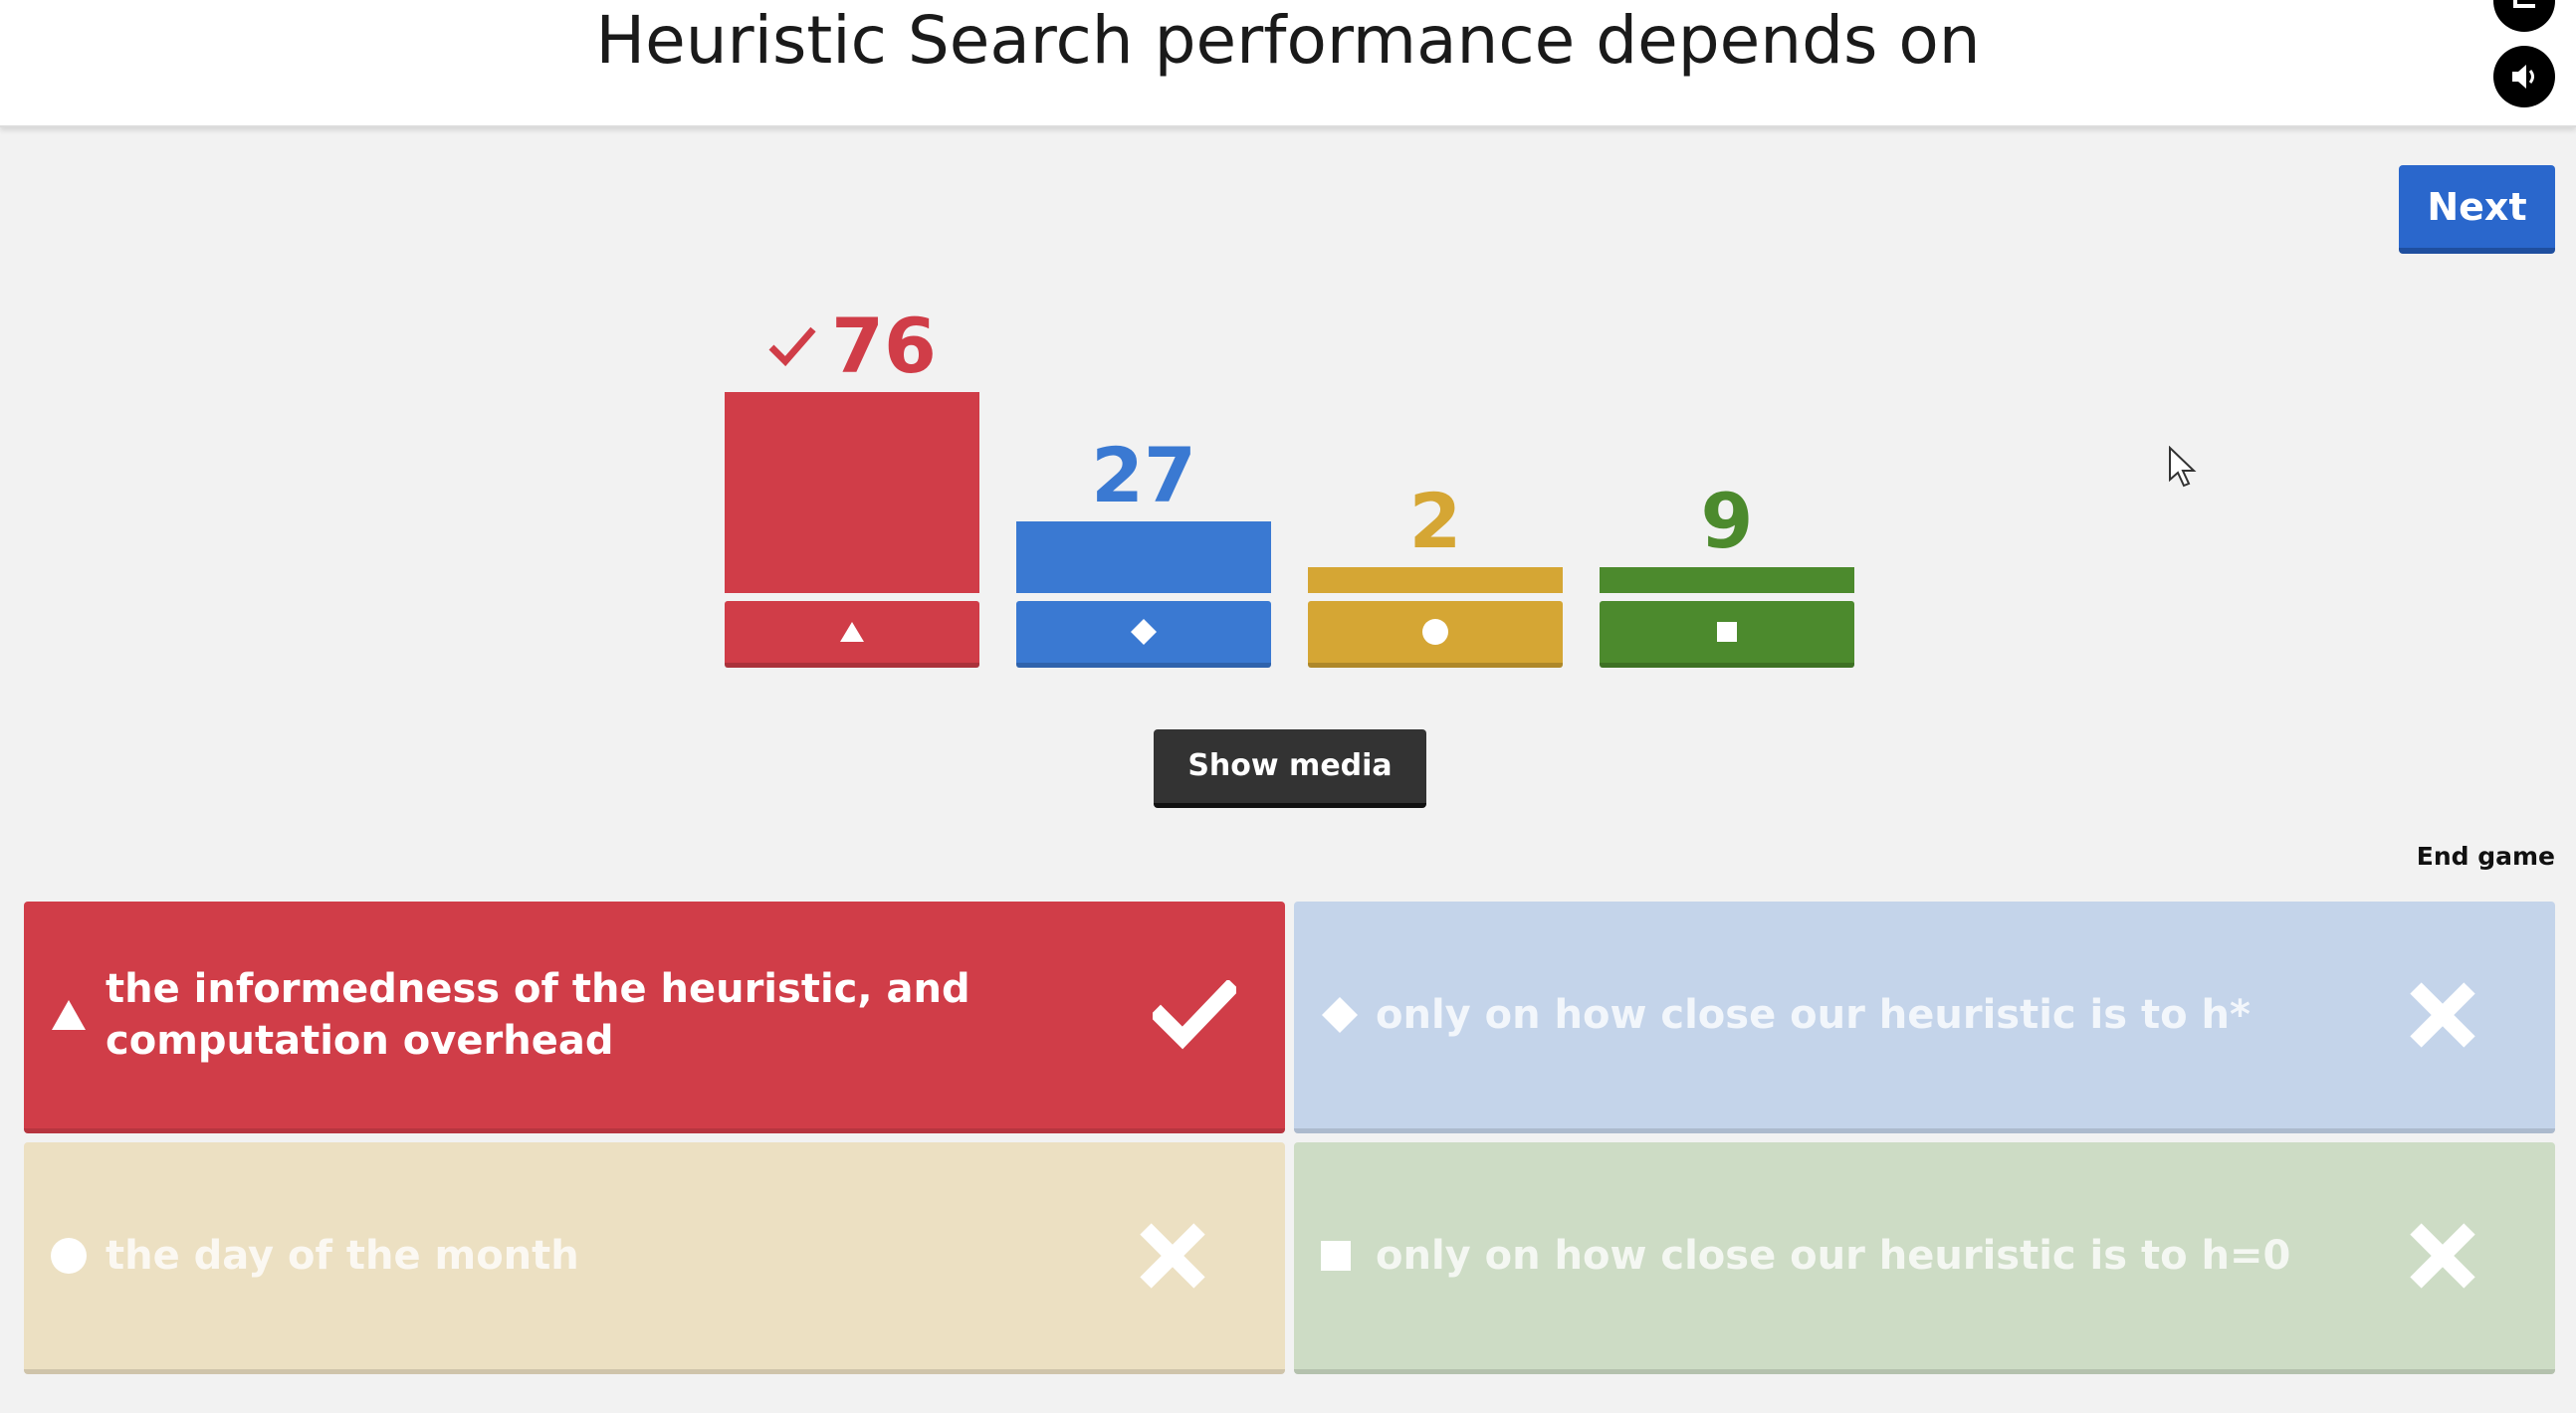 The width and height of the screenshot is (2576, 1413). Describe the element at coordinates (884, 346) in the screenshot. I see `result-count-value: 76` at that location.